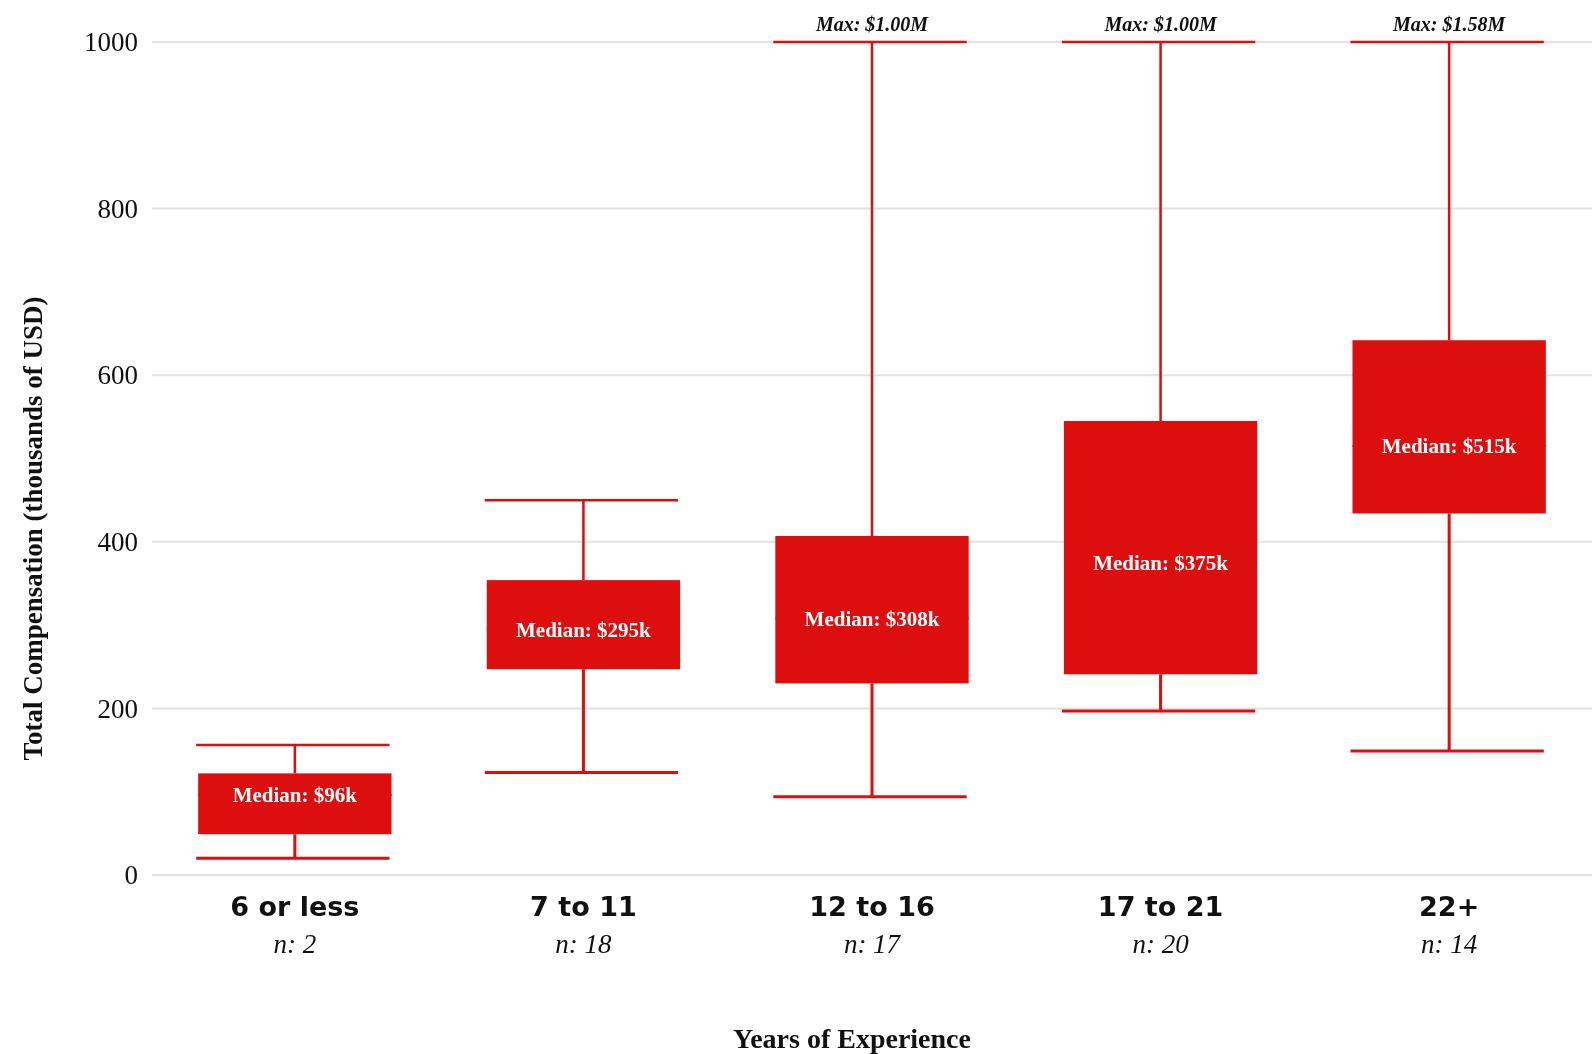 Image resolution: width=1592 pixels, height=1054 pixels. What do you see at coordinates (872, 618) in the screenshot?
I see `annotation: Median: $308k` at bounding box center [872, 618].